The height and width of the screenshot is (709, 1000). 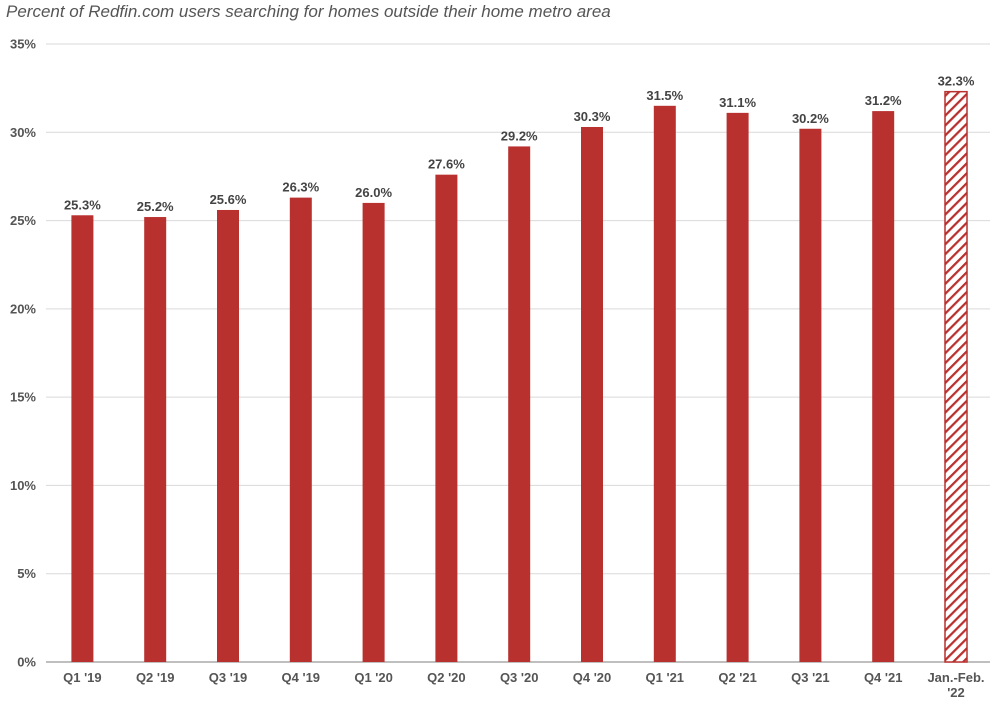 I want to click on x-tick-label: Q4 '19, so click(x=301, y=677).